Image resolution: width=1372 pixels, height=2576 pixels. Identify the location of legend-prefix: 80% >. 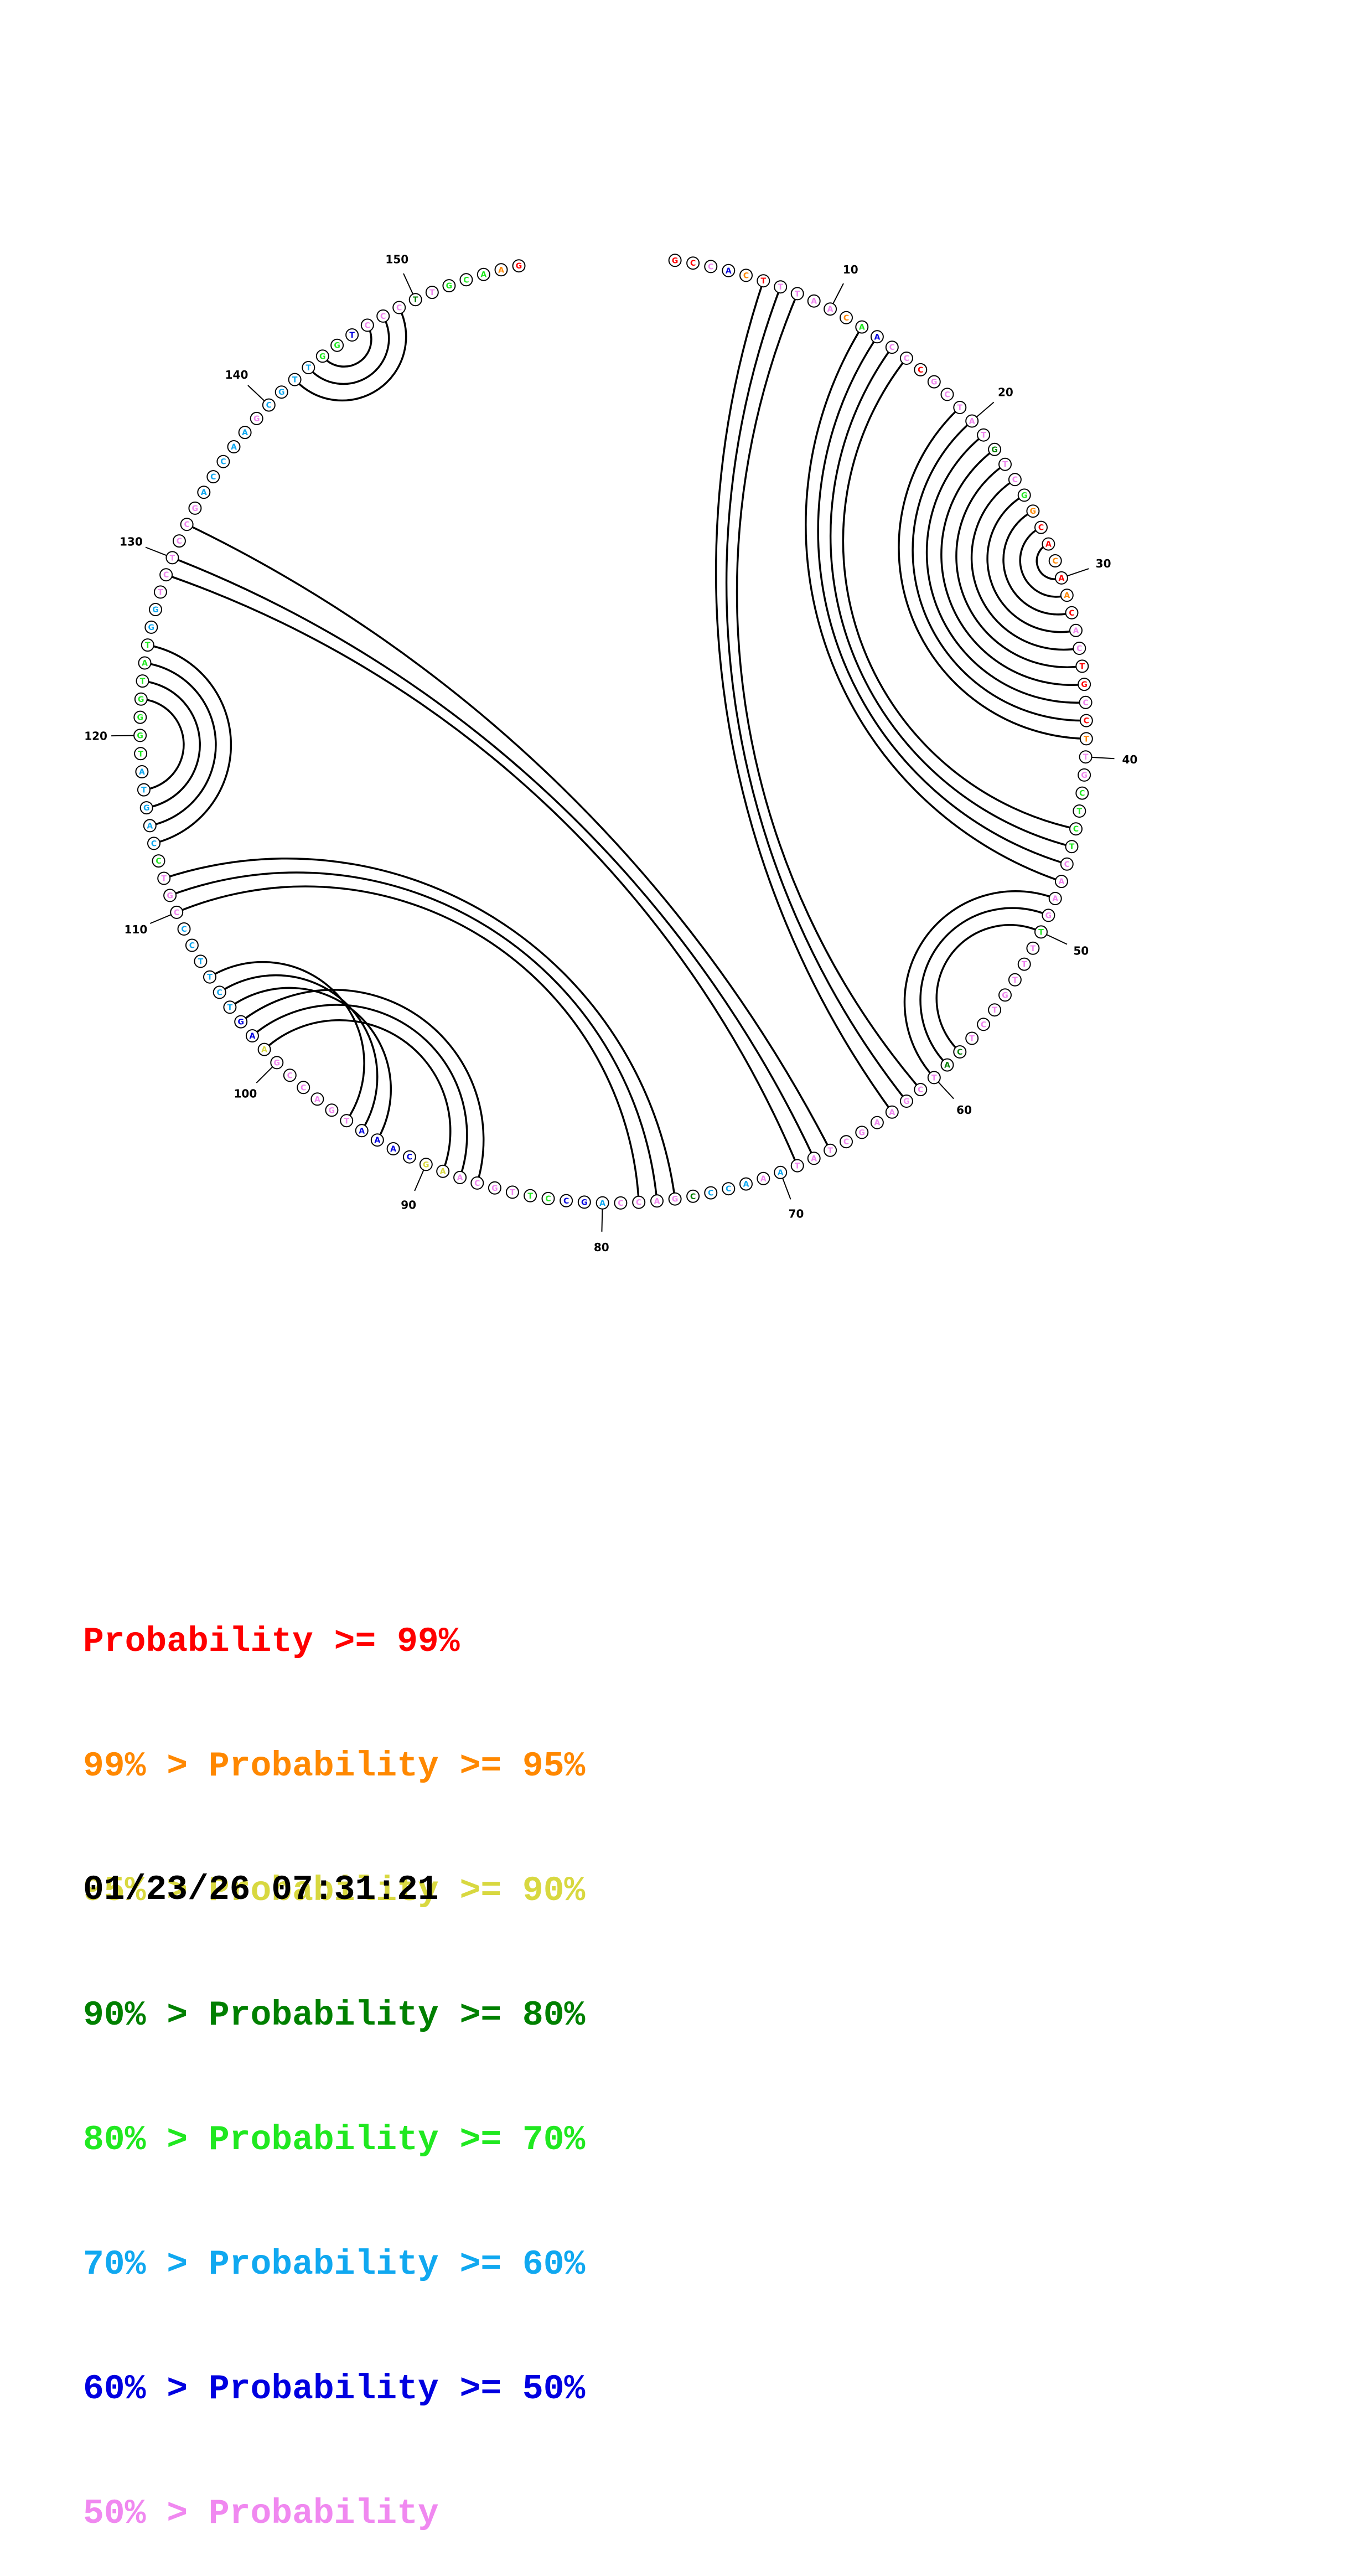
(146, 2140).